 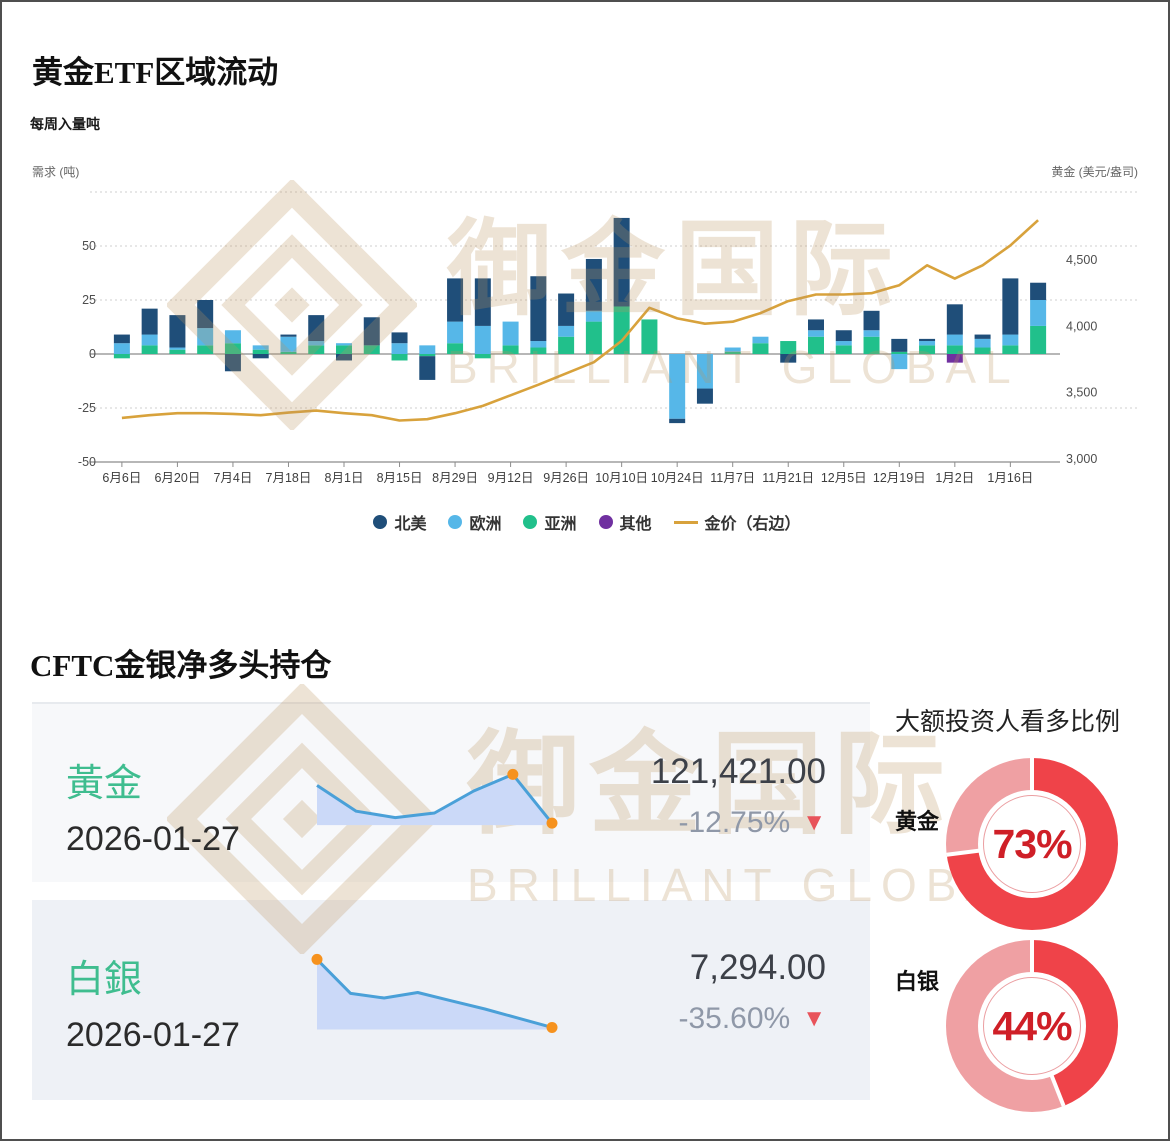 I want to click on svg-text: 50, so click(x=89, y=246).